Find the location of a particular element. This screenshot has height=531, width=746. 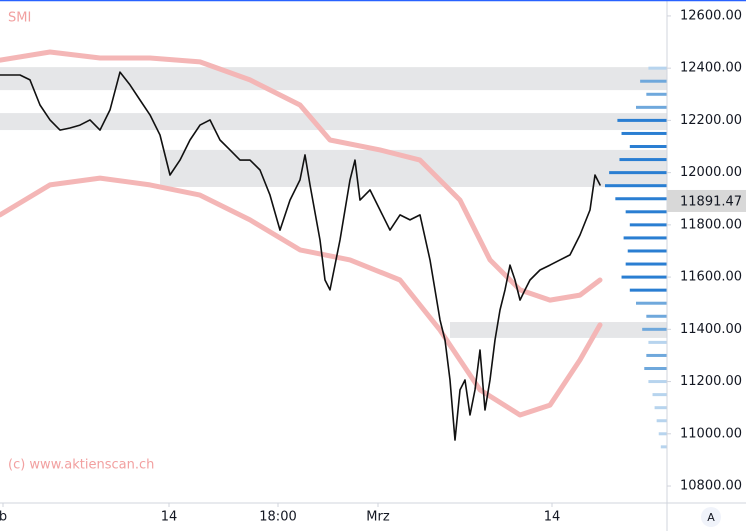

symbol: SMI is located at coordinates (19, 18).